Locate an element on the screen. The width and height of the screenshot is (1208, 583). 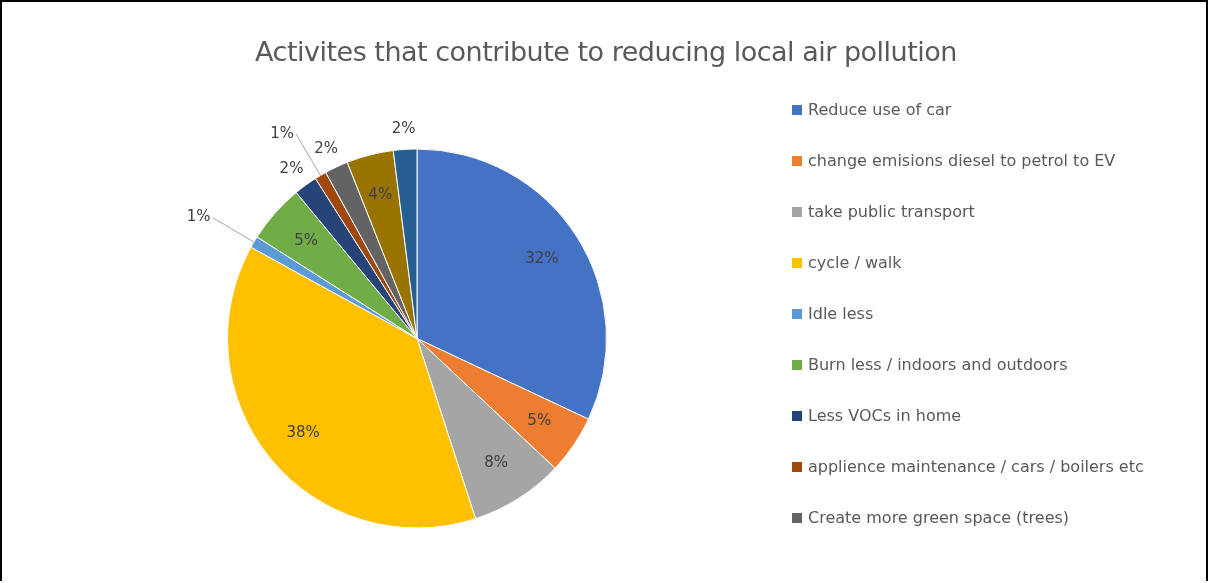
chart-title: Activites that contribute to reducing local air pollution is located at coordinates (606, 51).